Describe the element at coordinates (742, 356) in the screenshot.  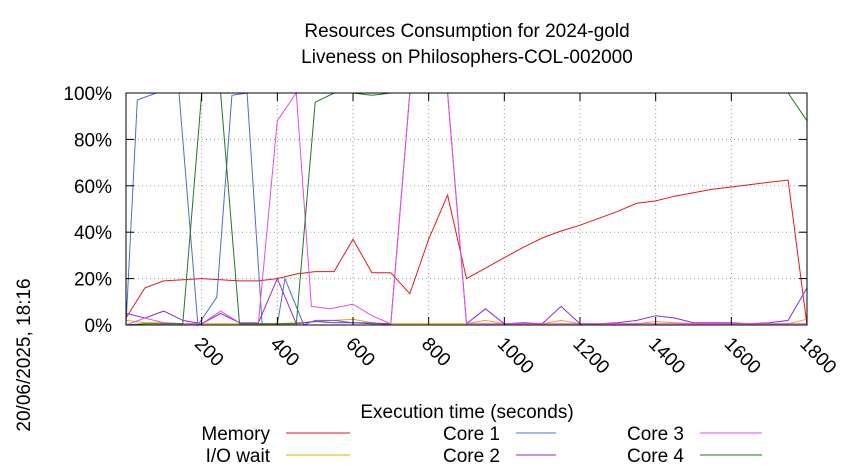
I see `x-tick-label: 1600` at that location.